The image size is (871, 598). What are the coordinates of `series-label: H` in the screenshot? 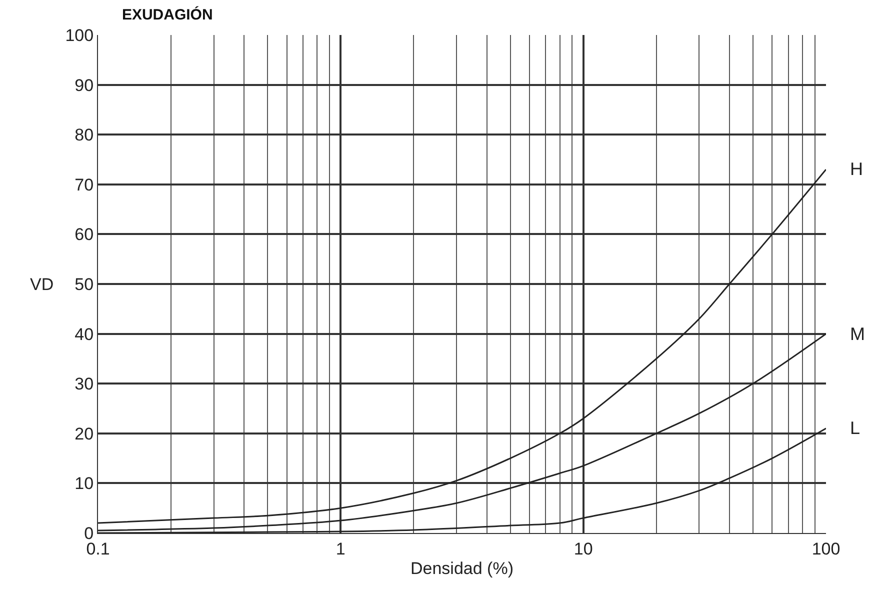 It's located at (856, 169).